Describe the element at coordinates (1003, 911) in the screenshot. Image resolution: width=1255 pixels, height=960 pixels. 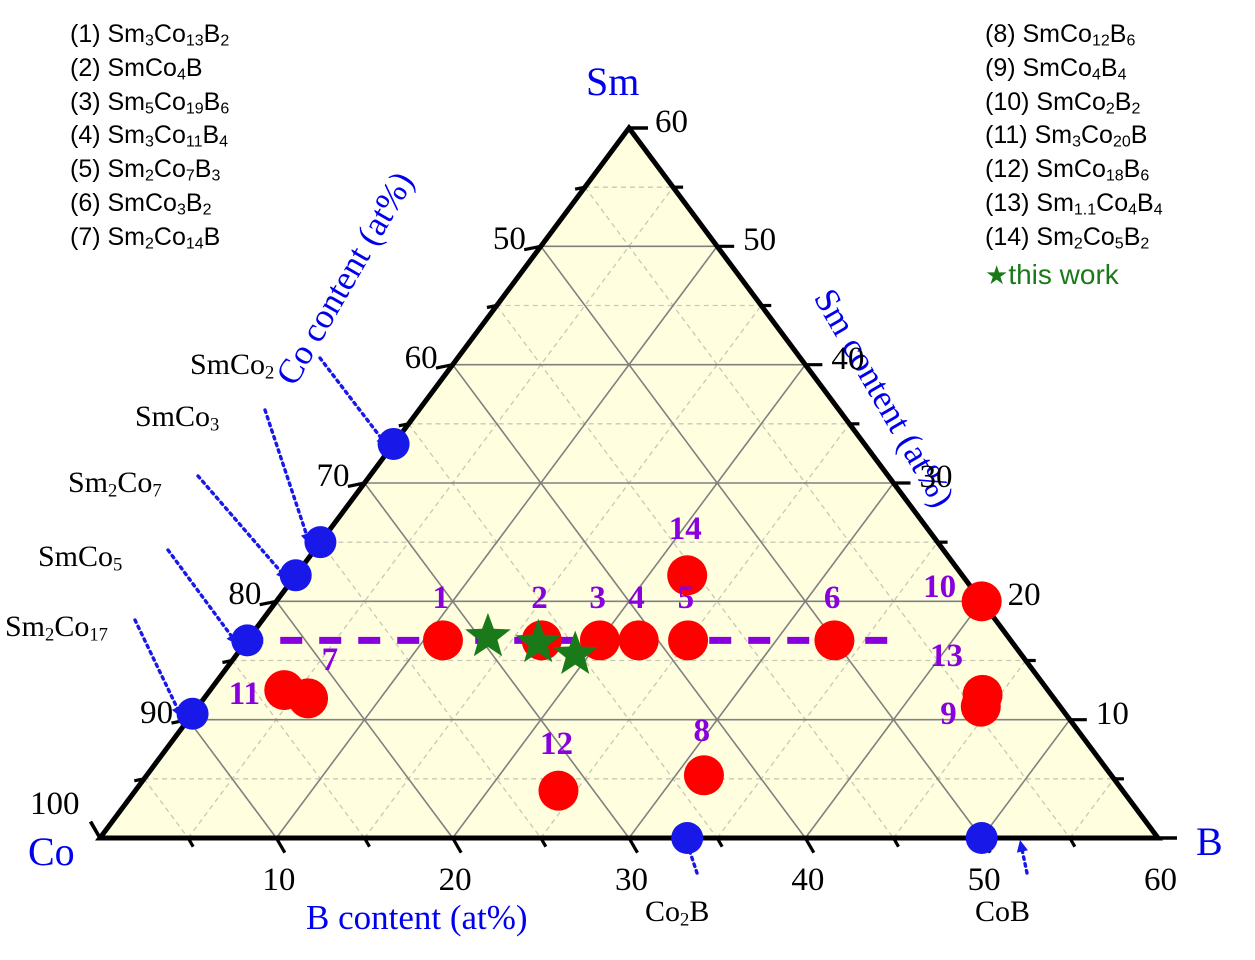
I see `binary-phase-label-cob: CoB` at that location.